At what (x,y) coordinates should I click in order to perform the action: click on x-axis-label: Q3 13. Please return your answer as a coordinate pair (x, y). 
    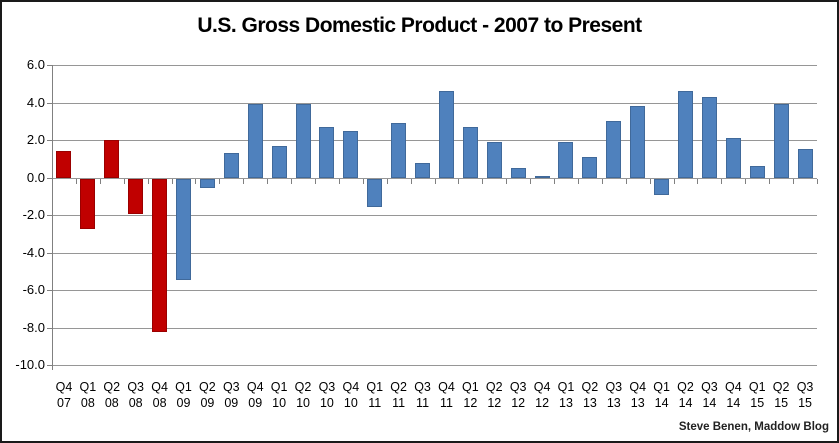
    Looking at the image, I should click on (614, 395).